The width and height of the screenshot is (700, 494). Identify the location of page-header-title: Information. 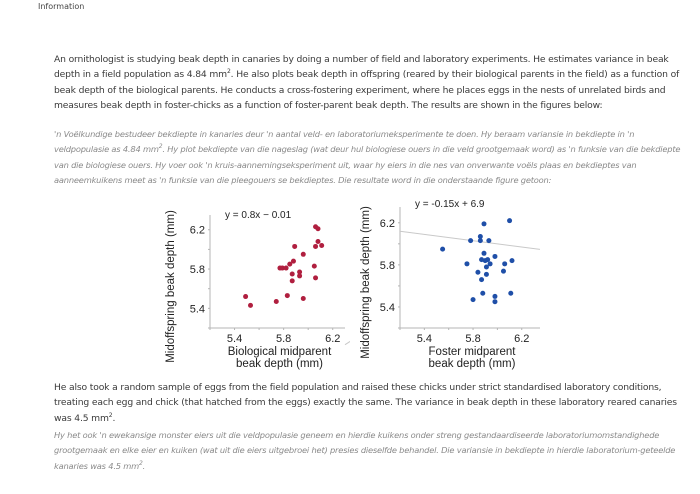
(61, 6).